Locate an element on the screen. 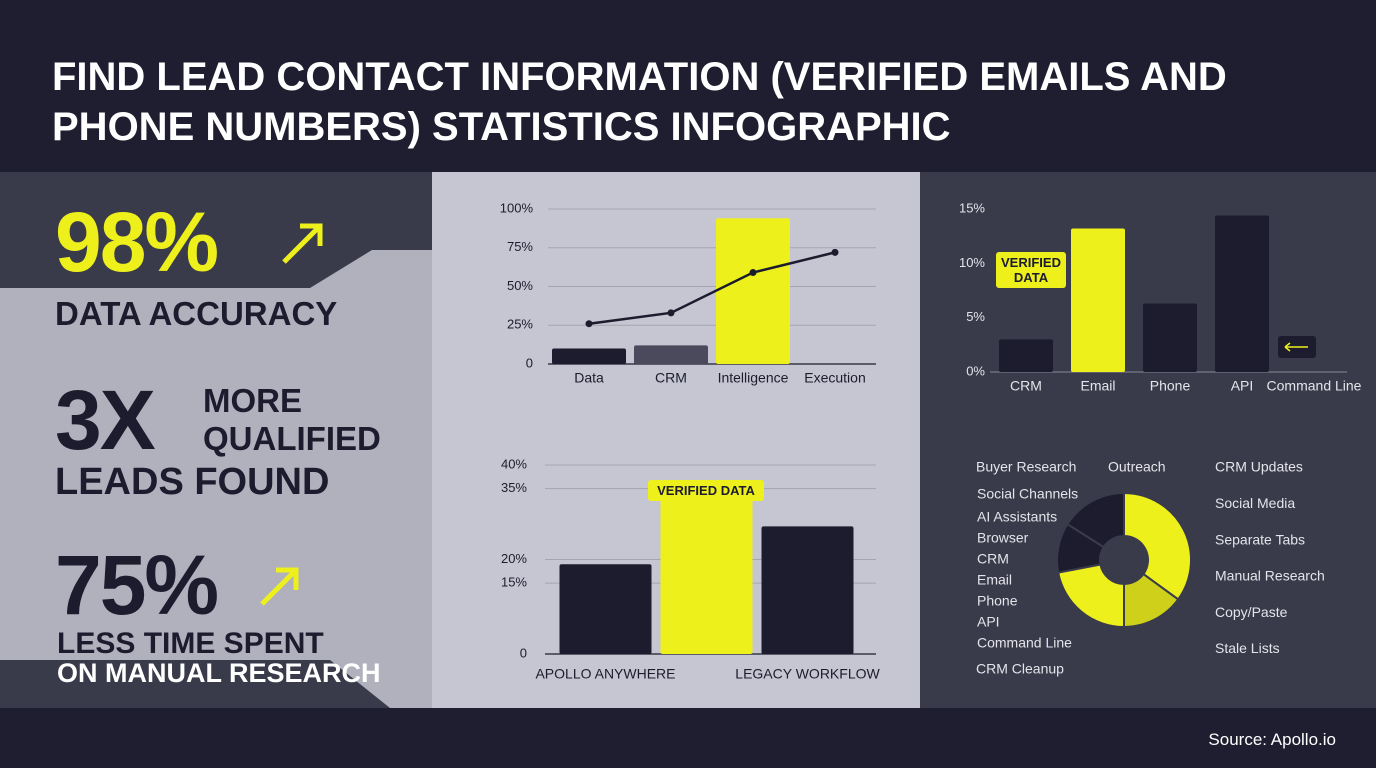 This screenshot has height=768, width=1376. y-tick-label: 20% is located at coordinates (514, 558).